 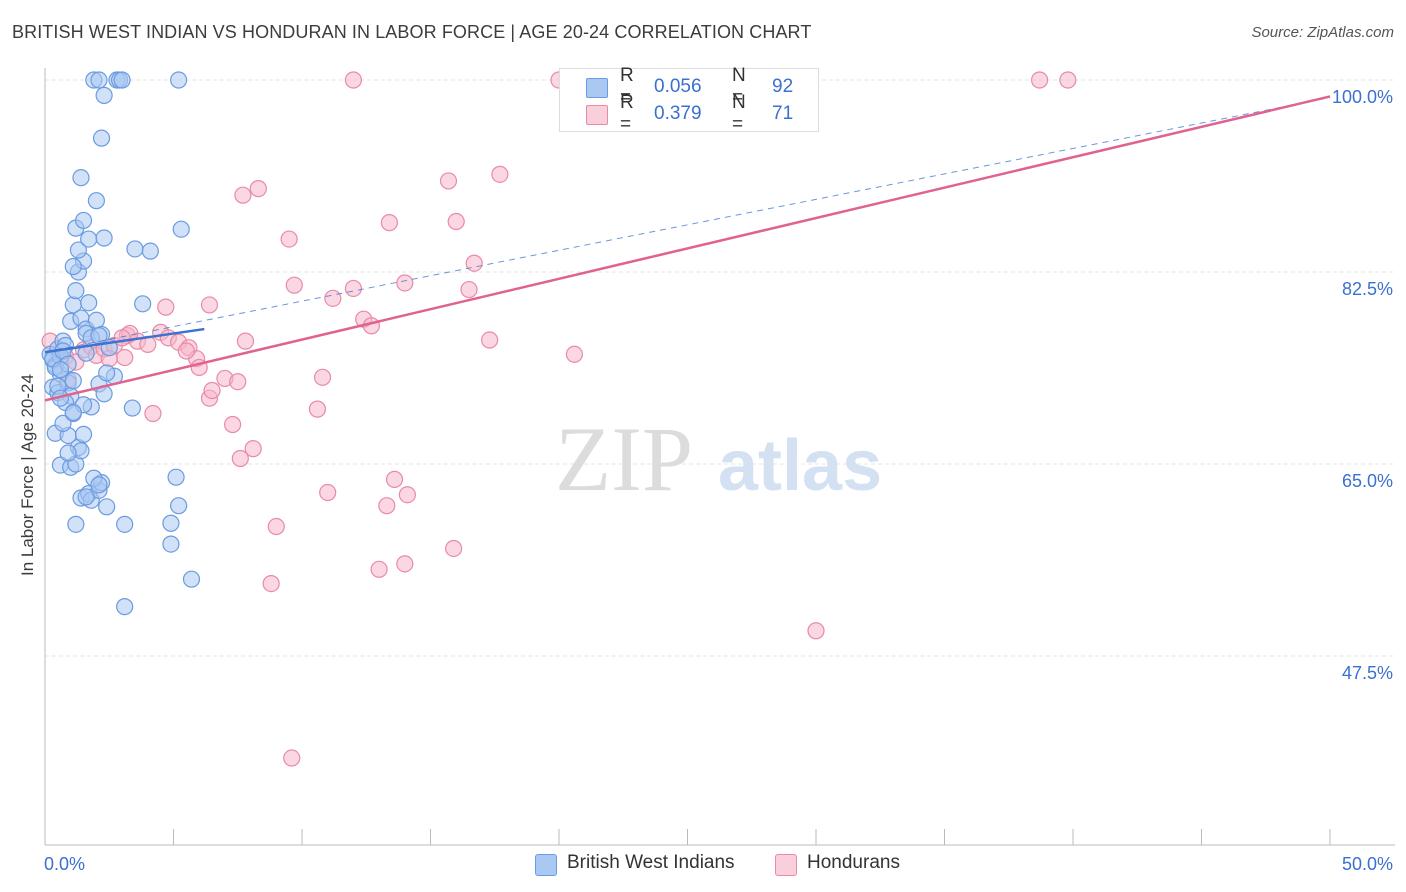 What do you see at coordinates (651, 862) in the screenshot?
I see `legend-label: British West Indians` at bounding box center [651, 862].